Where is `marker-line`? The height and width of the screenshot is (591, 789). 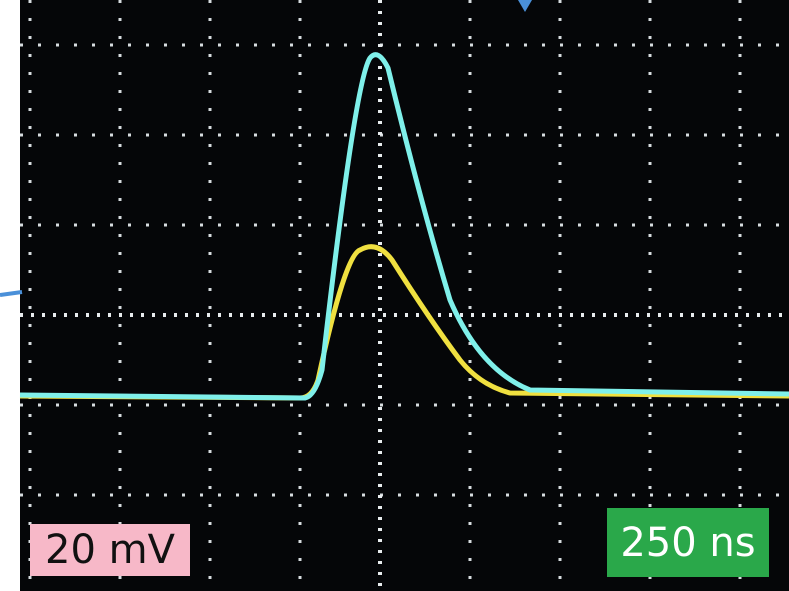 marker-line is located at coordinates (11, 293).